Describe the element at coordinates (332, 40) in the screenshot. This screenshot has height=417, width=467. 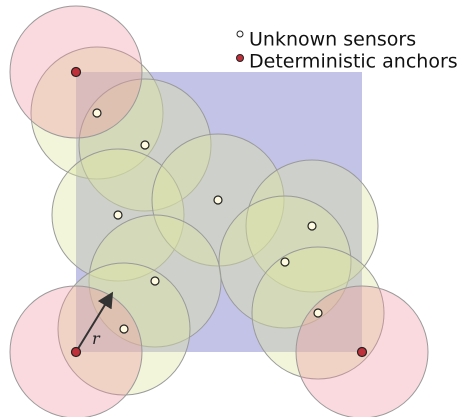
I see `legend-label: Unknown sensors` at that location.